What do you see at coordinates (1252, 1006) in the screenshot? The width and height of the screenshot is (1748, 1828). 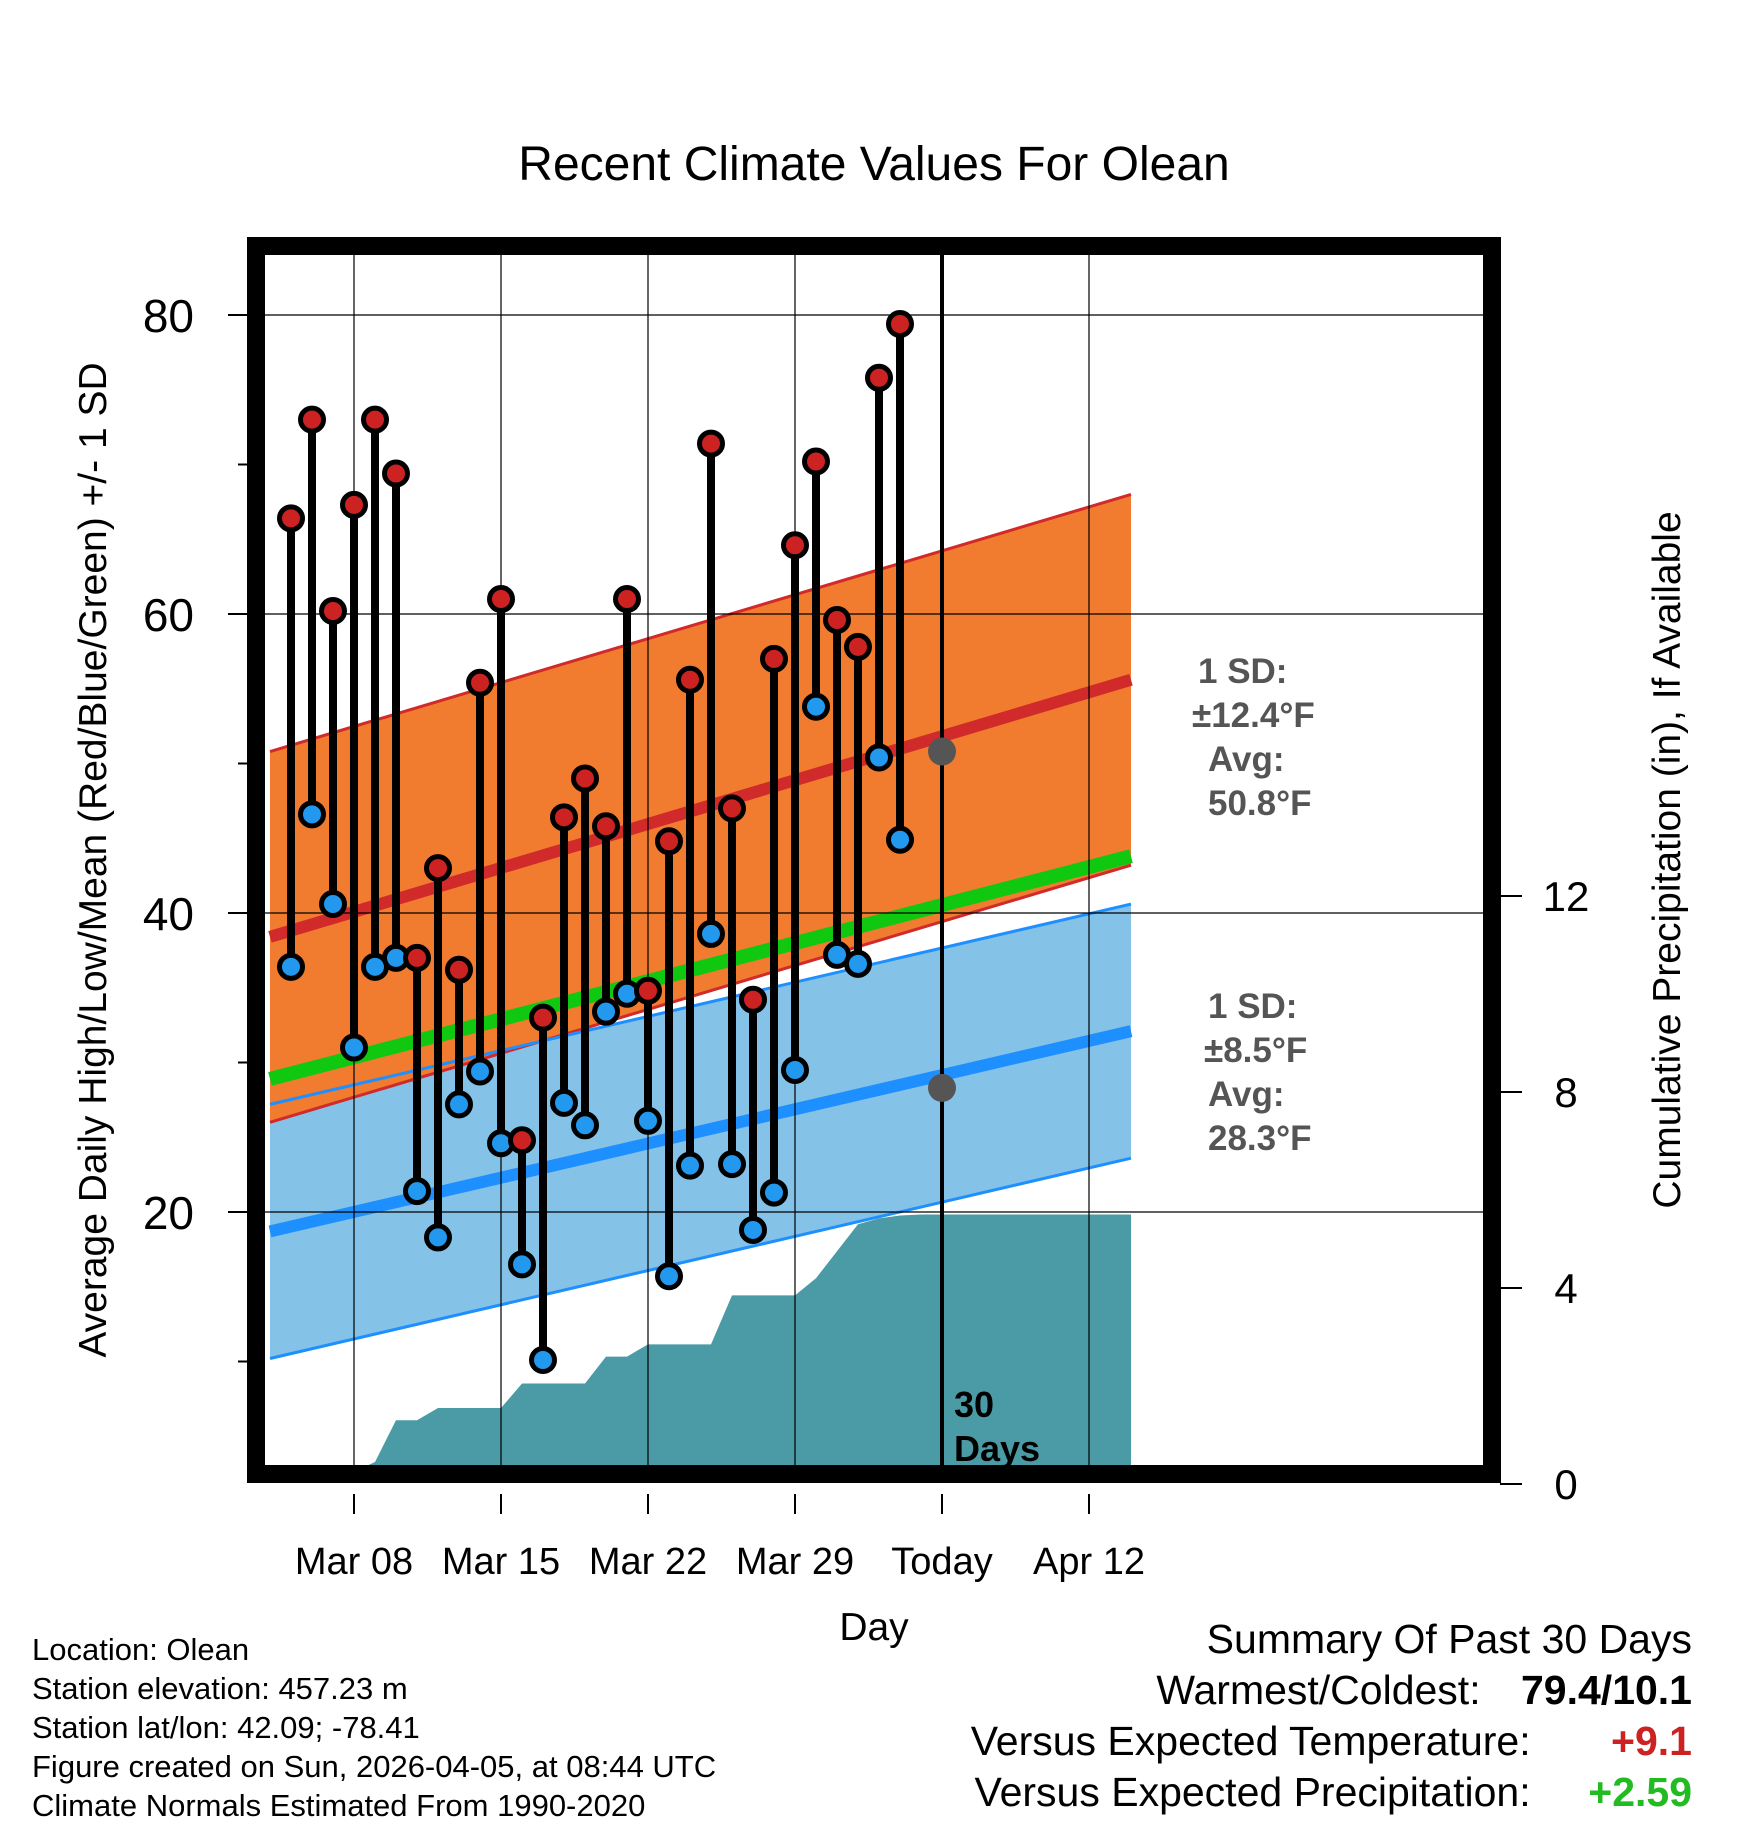 I see `low-normal-annotation: 1 SD:` at bounding box center [1252, 1006].